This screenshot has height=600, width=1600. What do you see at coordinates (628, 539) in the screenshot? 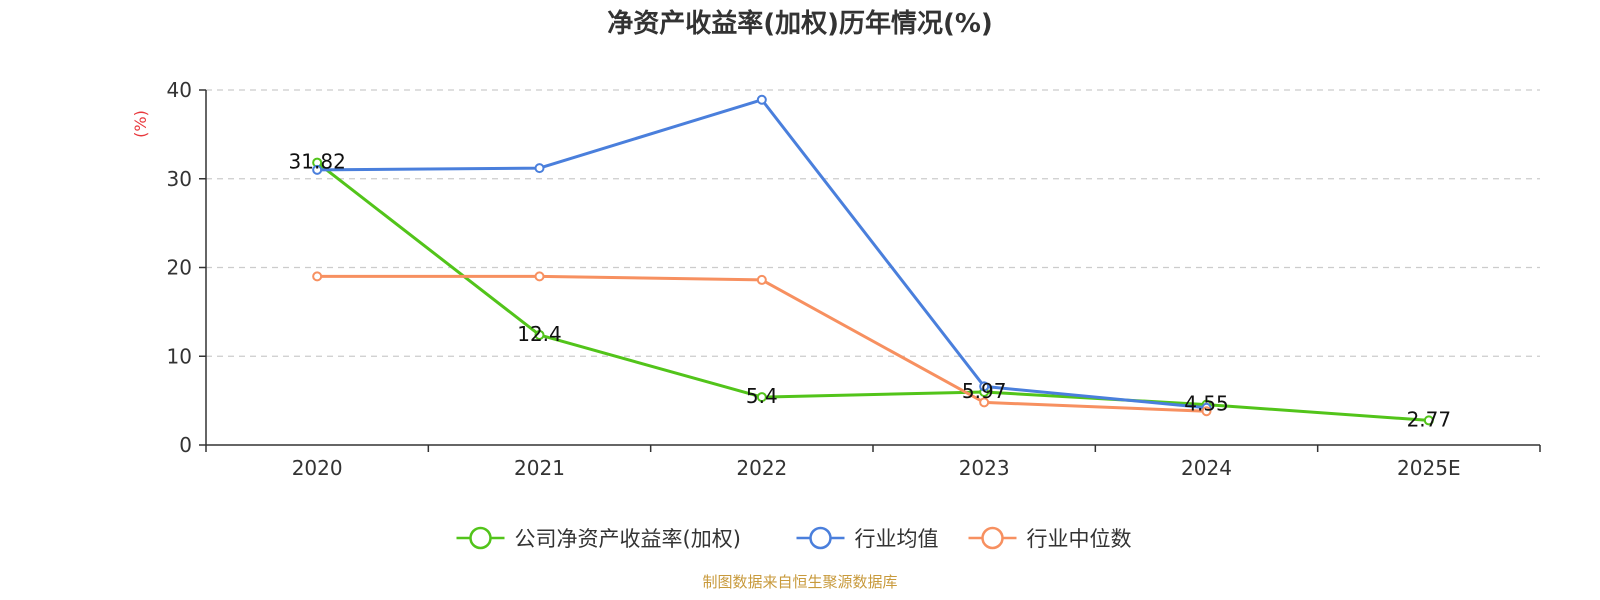
I see `legend-label: 公司净资产收益率(加权)` at bounding box center [628, 539].